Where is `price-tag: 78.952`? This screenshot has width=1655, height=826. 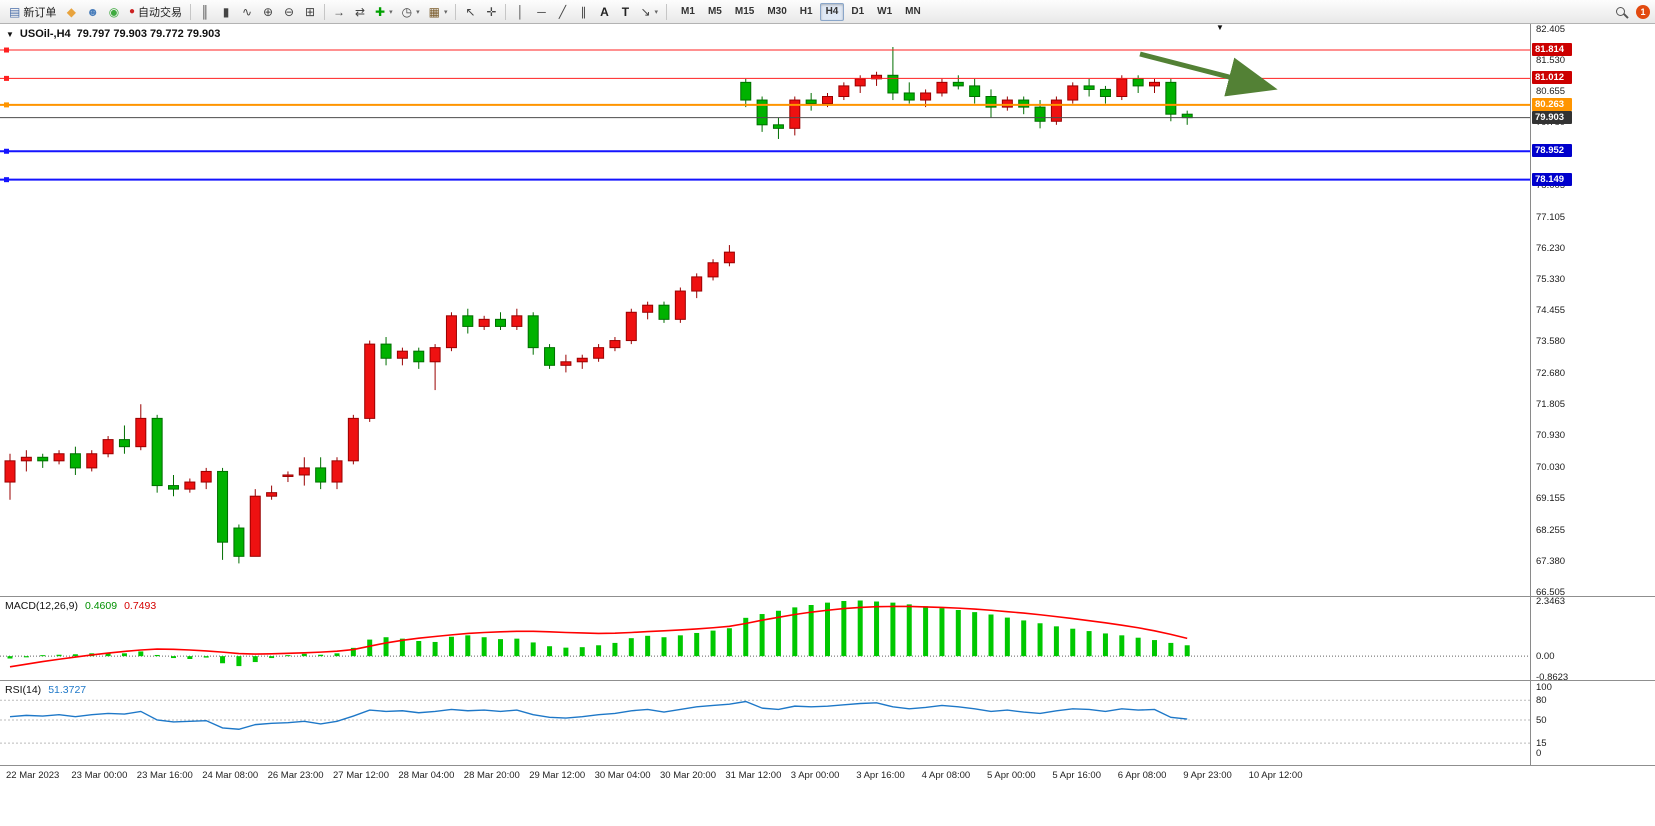 price-tag: 78.952 is located at coordinates (1552, 151).